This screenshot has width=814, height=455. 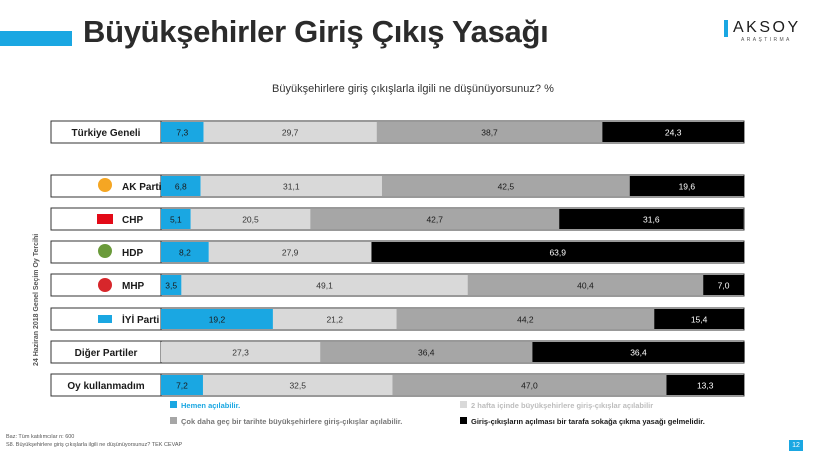 I want to click on data-label: 21,2, so click(x=334, y=320).